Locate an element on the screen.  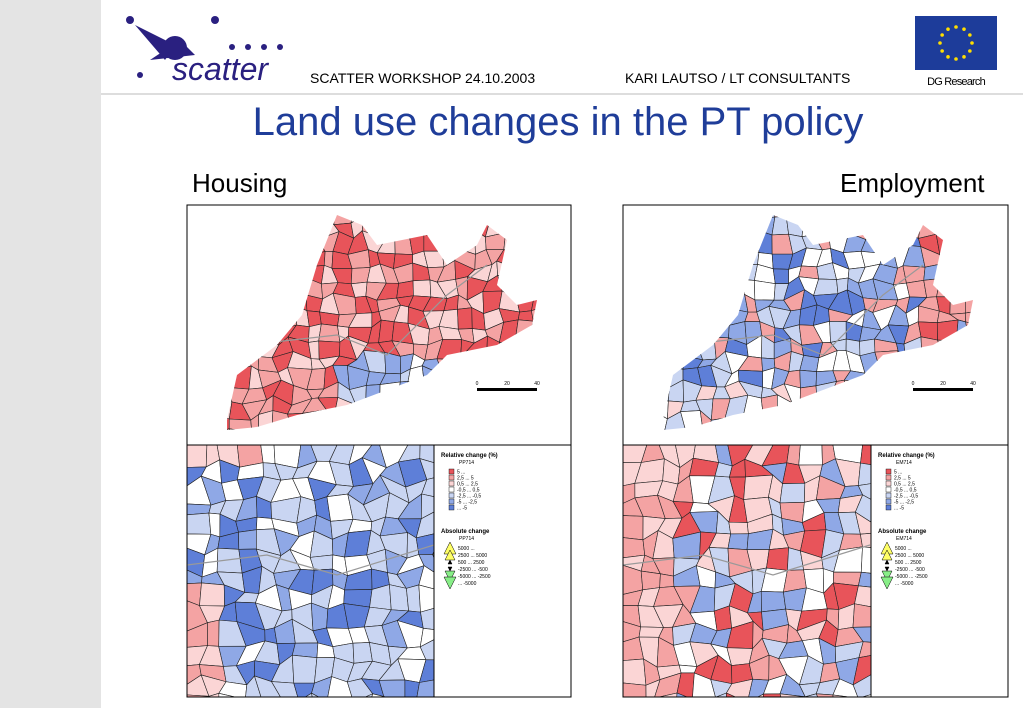
star is located at coordinates (970, 35).